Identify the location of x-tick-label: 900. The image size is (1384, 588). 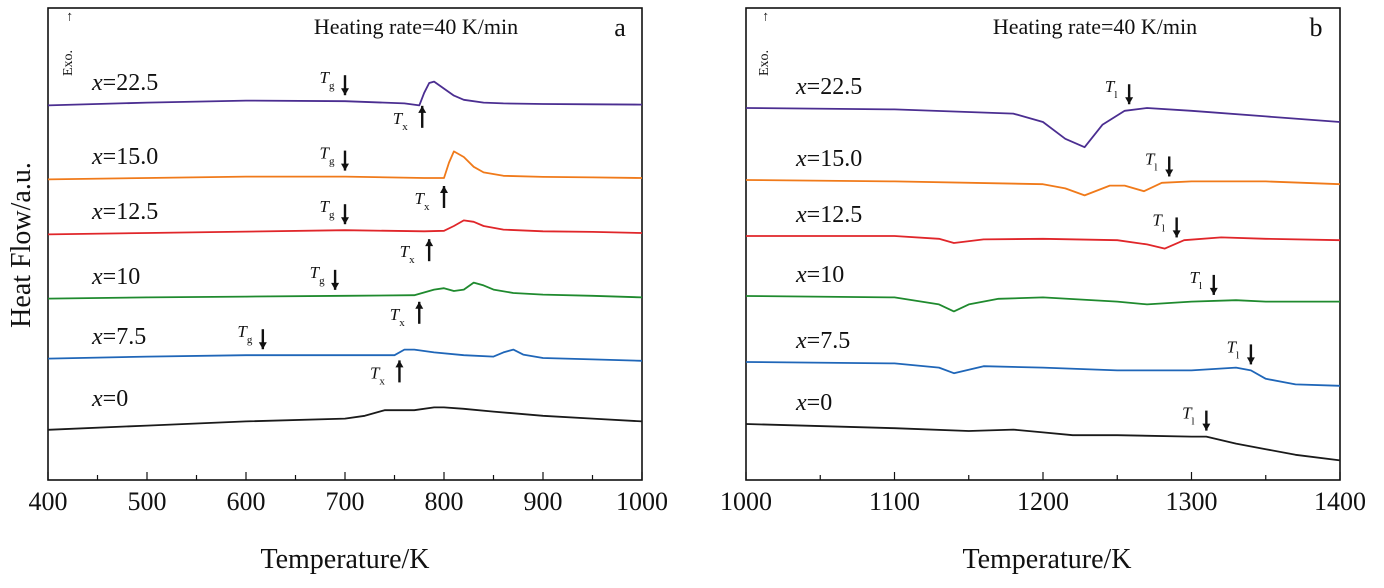
(543, 501).